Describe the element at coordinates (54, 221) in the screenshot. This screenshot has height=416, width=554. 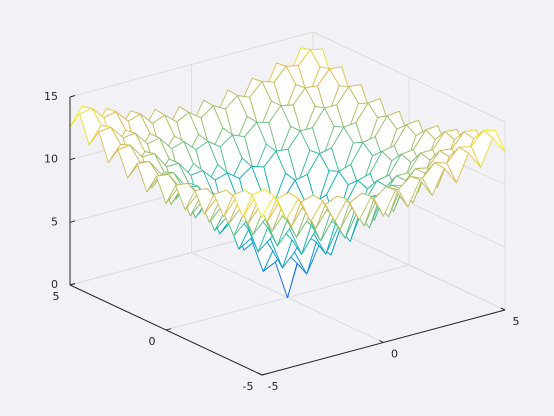
I see `z-tick-label: 5` at that location.